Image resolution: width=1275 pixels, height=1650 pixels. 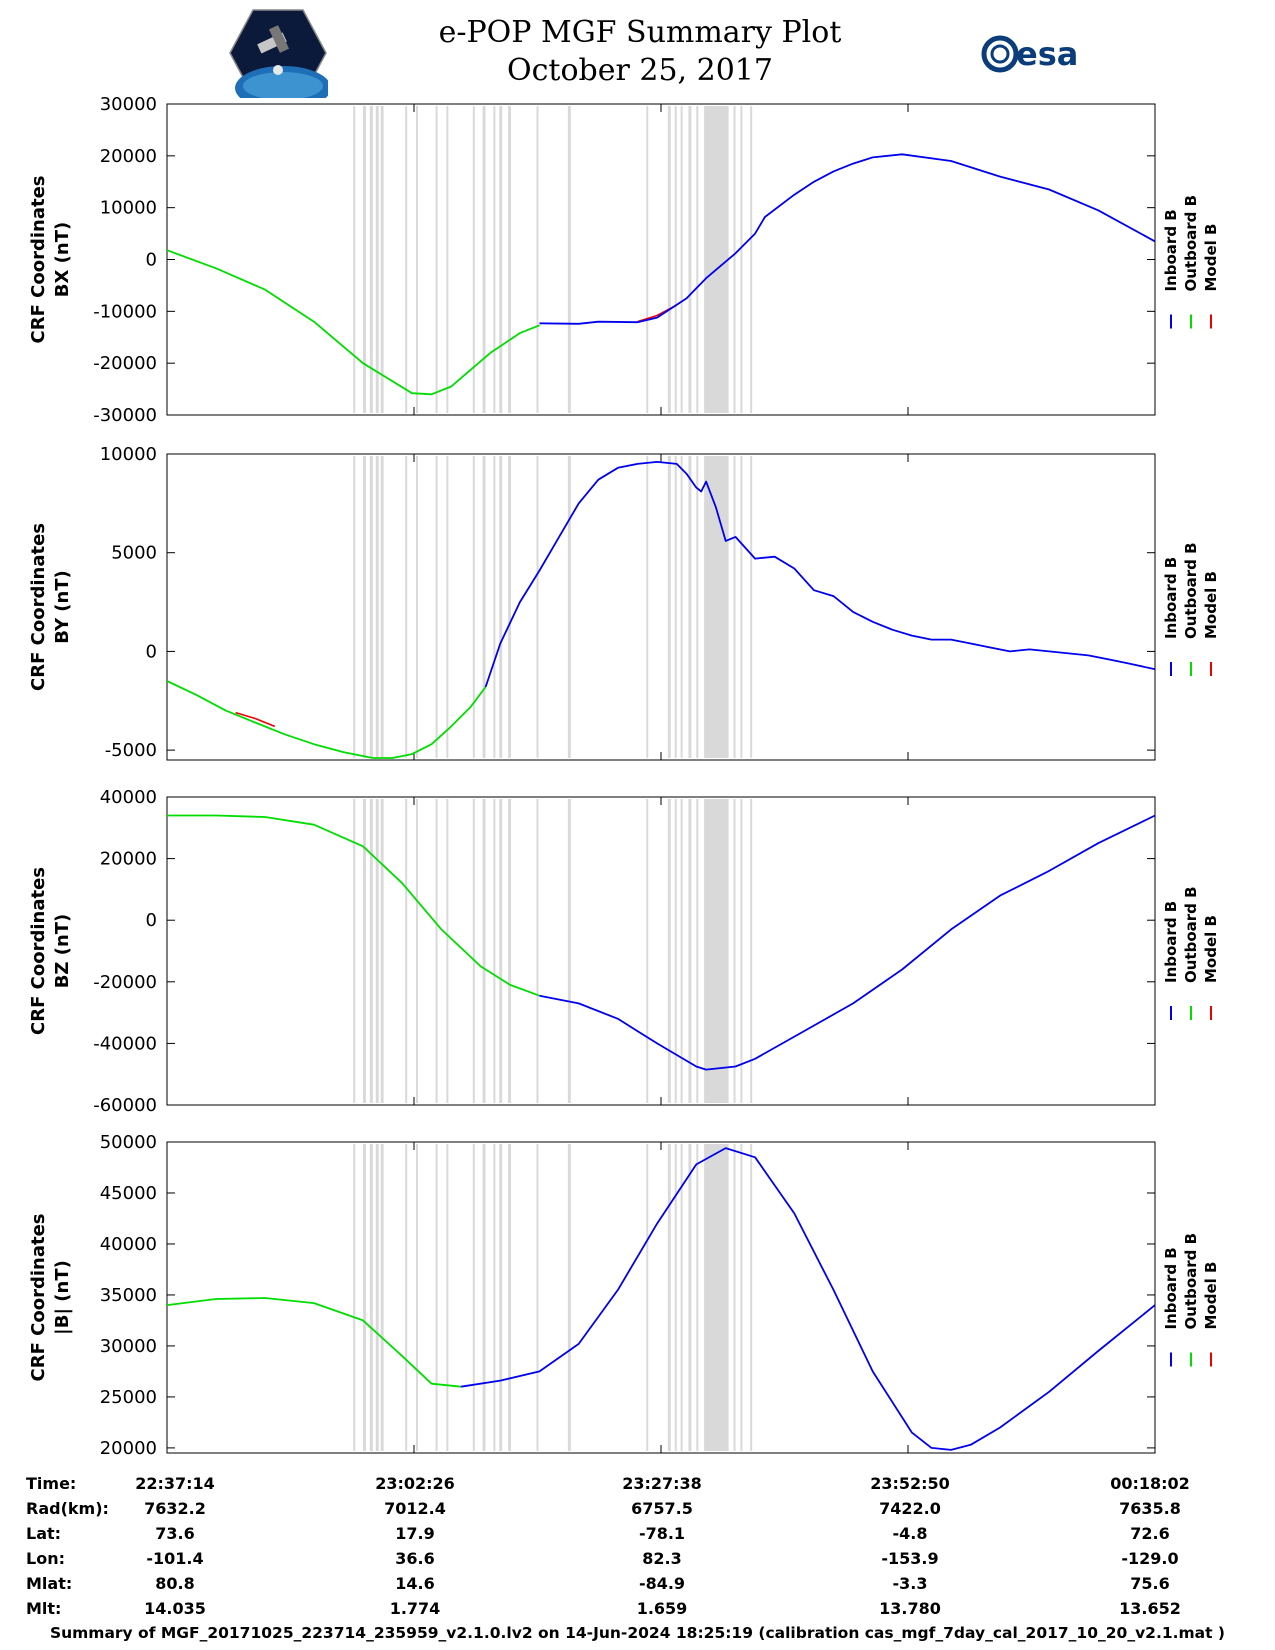 I want to click on table-cell: 14.035, so click(x=175, y=1608).